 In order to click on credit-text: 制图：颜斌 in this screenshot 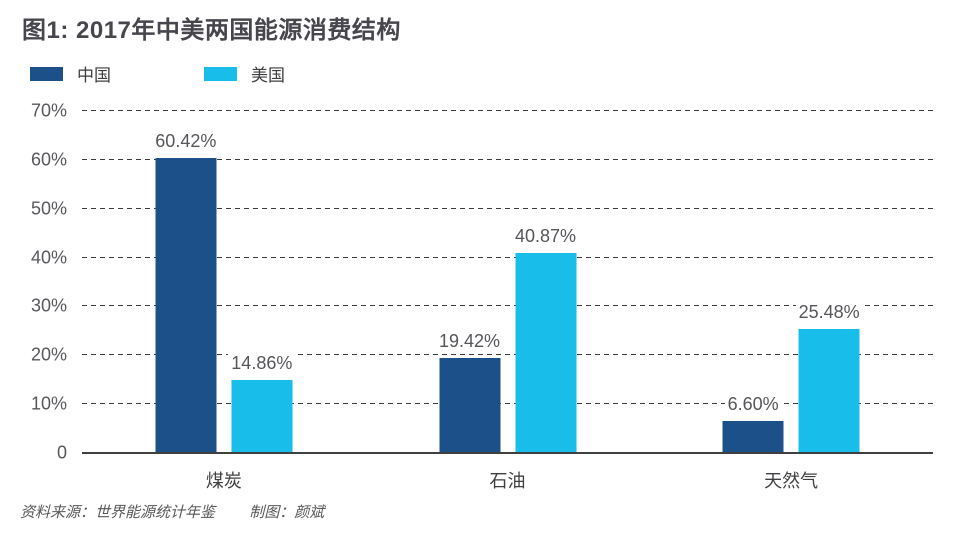, I will do `click(287, 512)`.